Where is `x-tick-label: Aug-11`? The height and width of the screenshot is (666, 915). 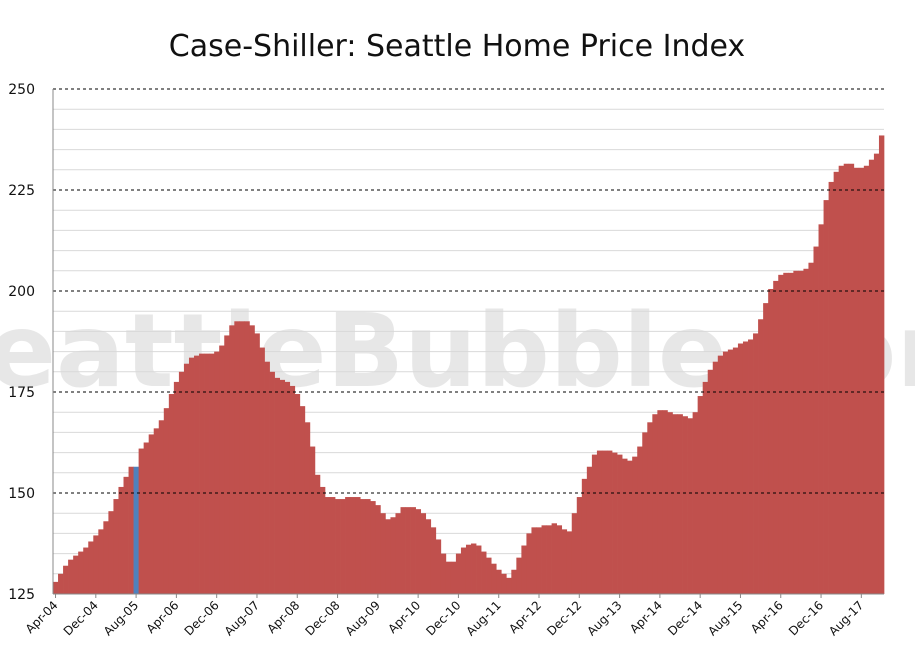 x-tick-label: Aug-11 is located at coordinates (484, 618).